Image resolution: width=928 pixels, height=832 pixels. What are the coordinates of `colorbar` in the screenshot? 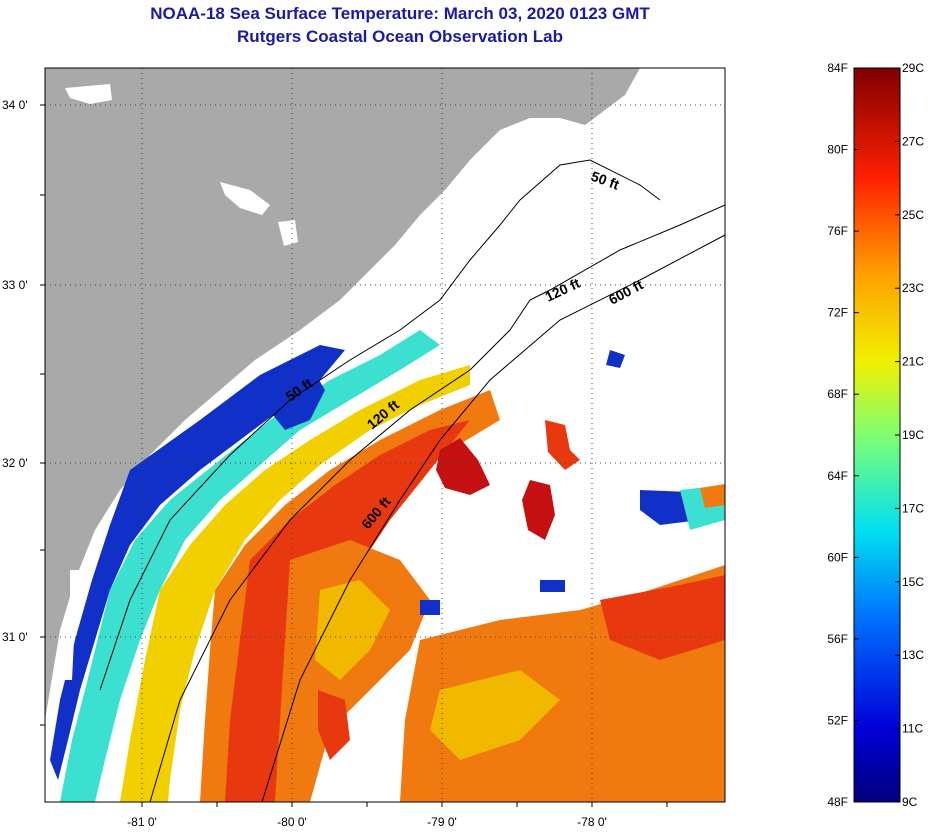 It's located at (877, 435).